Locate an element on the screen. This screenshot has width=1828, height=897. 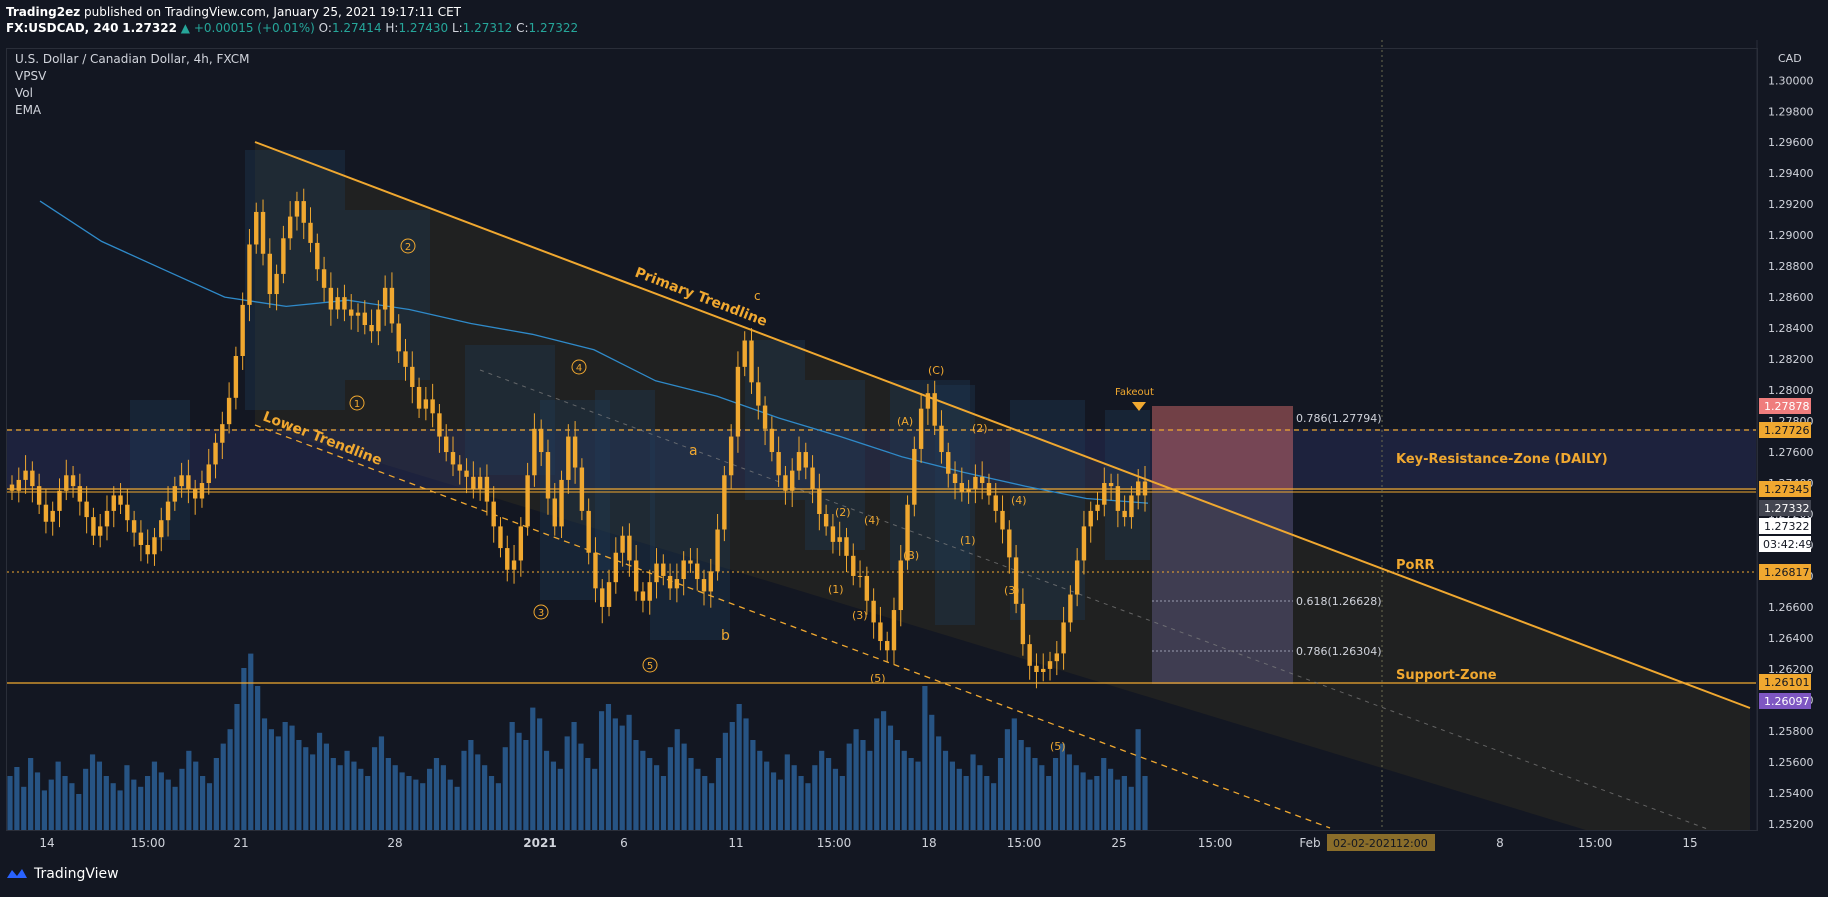
fib-618-label: 0.618(1.26628) is located at coordinates (1339, 601).